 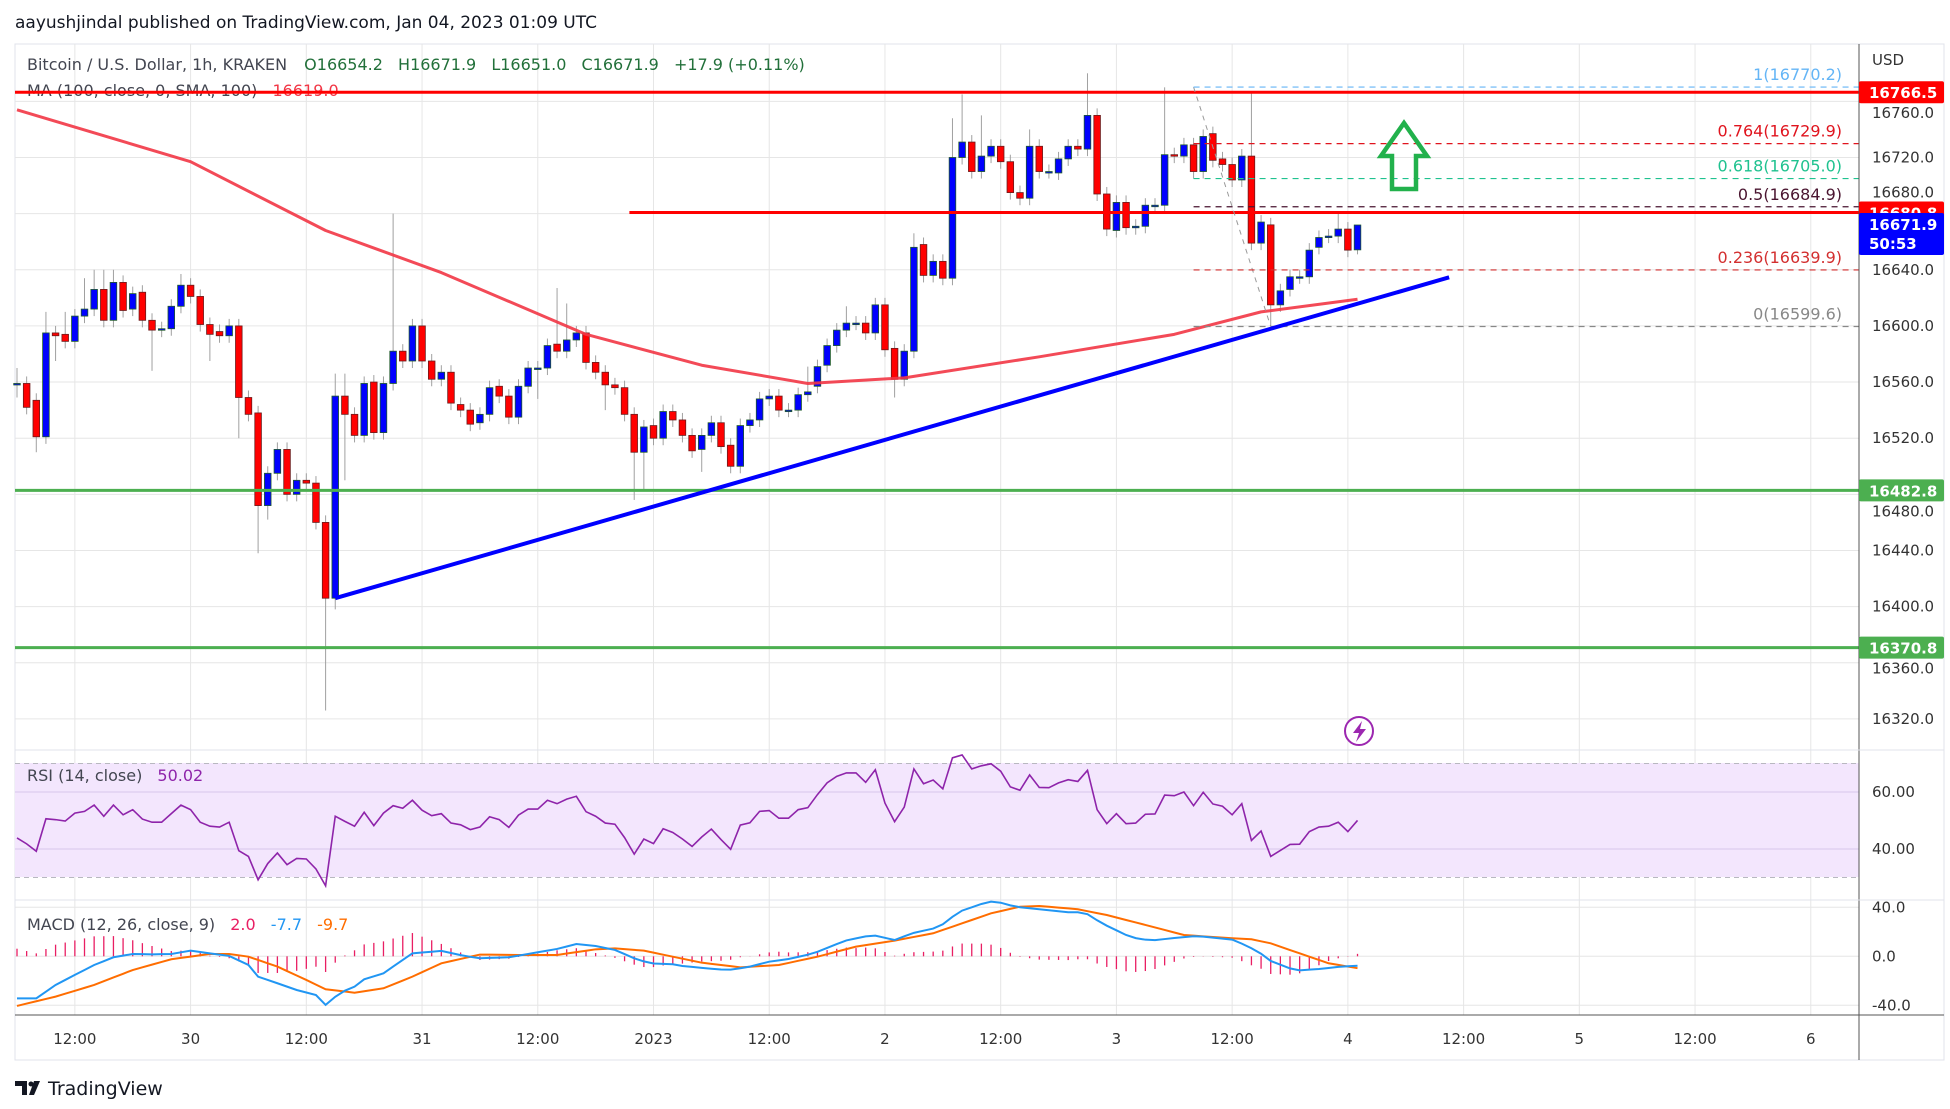 I want to click on price-badge-label: 16370.8, so click(x=1903, y=649).